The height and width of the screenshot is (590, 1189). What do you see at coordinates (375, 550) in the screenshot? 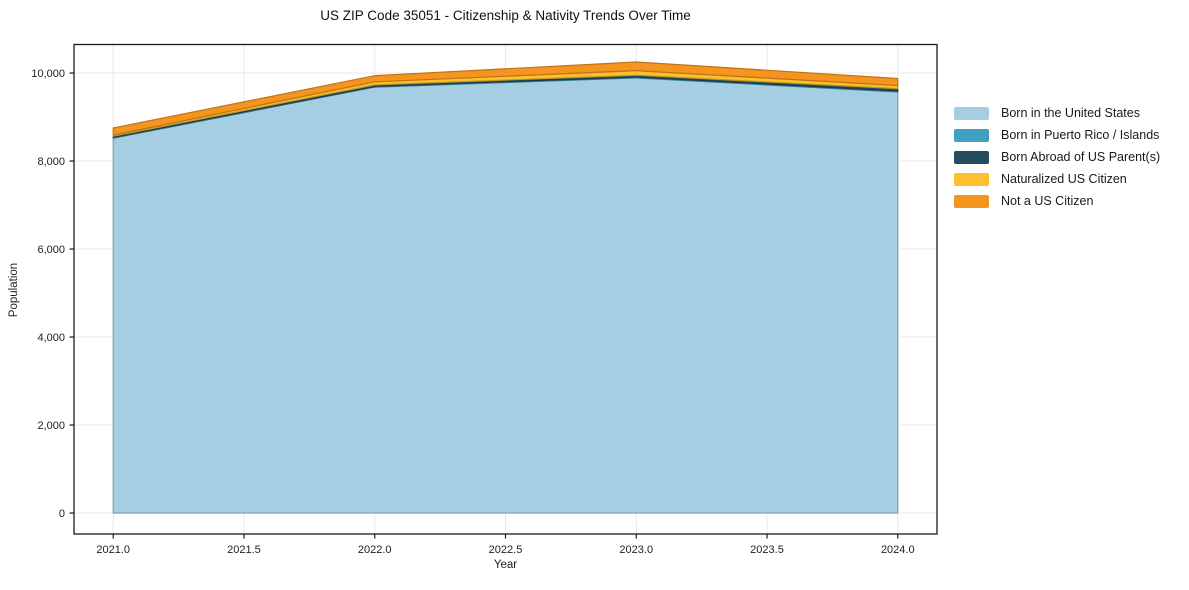
I see `x-tick-label: 2022.0` at bounding box center [375, 550].